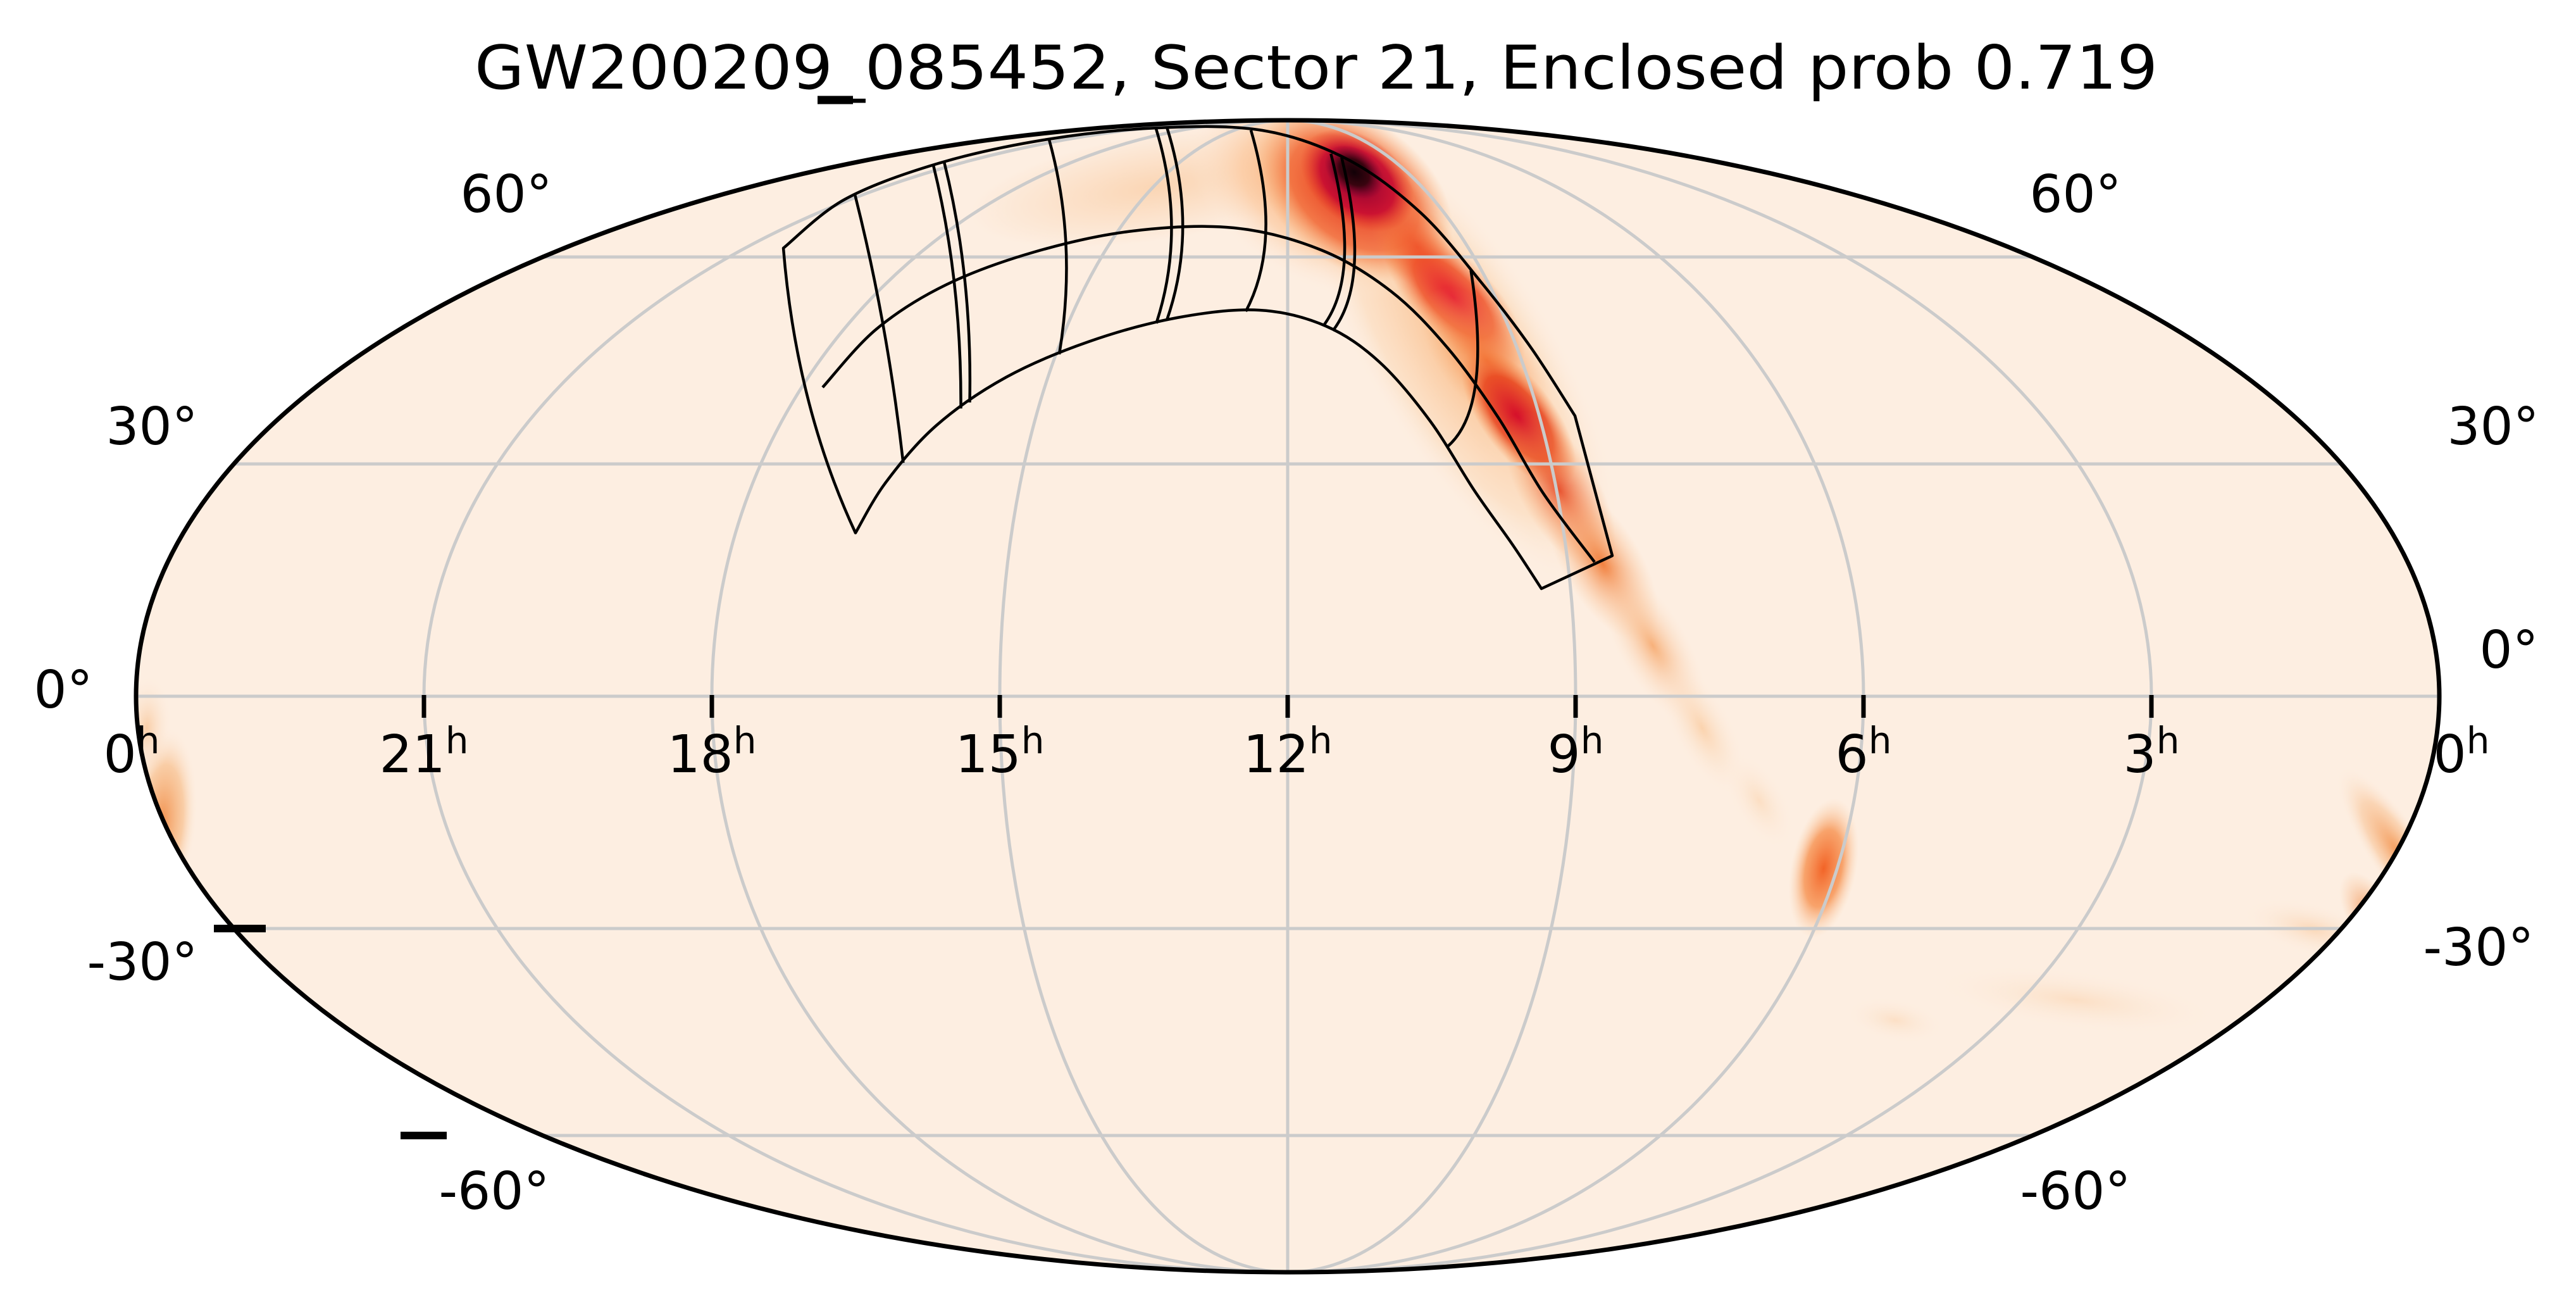  Describe the element at coordinates (1287, 706) in the screenshot. I see `equator-ticks` at that location.